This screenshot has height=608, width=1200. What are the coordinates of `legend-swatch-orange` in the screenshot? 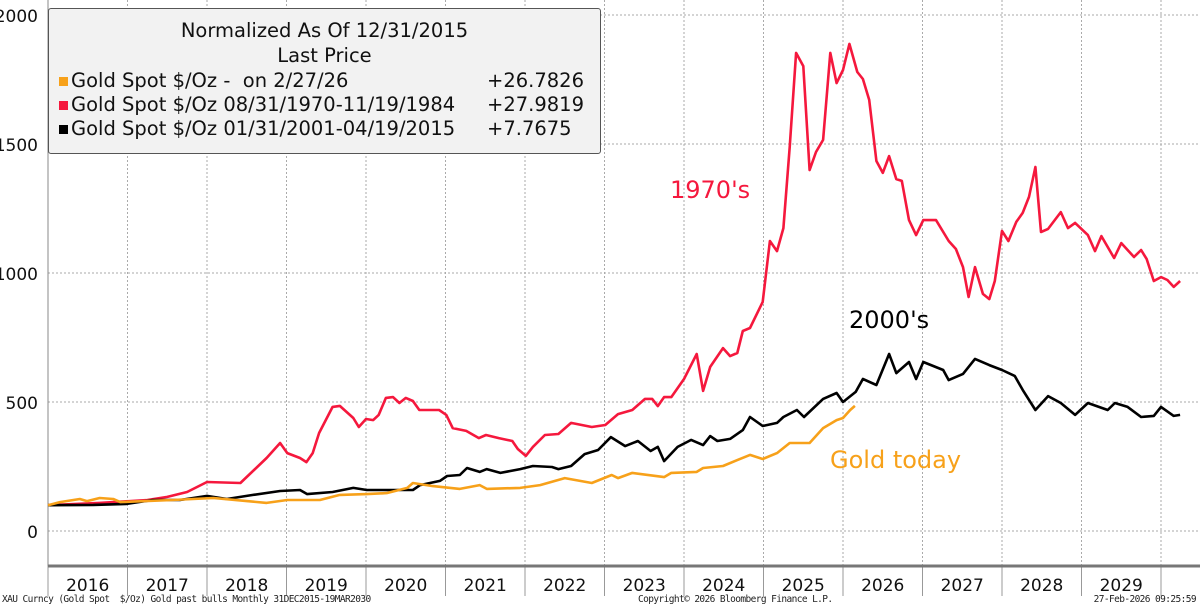 It's located at (63, 81).